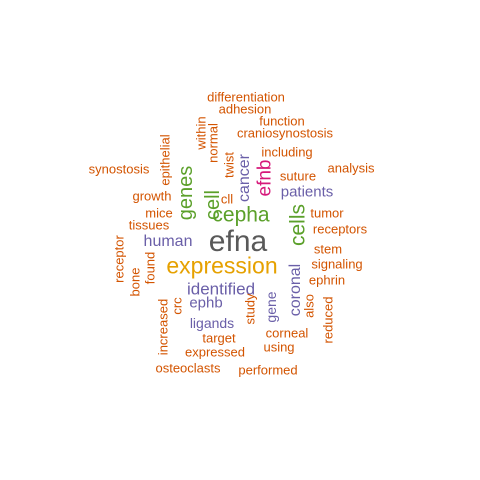  I want to click on word-reduced: reduced, so click(328, 320).